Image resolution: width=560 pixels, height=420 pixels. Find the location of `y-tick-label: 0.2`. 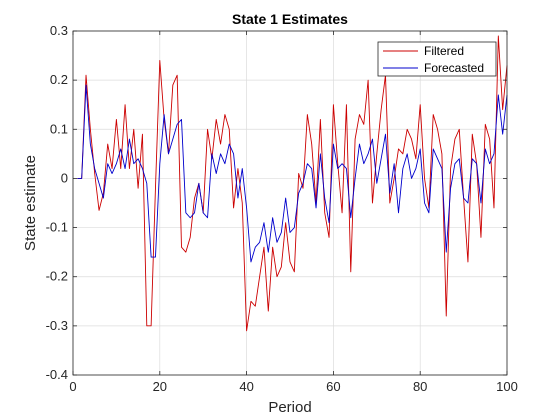

y-tick-label: 0.2 is located at coordinates (59, 79).